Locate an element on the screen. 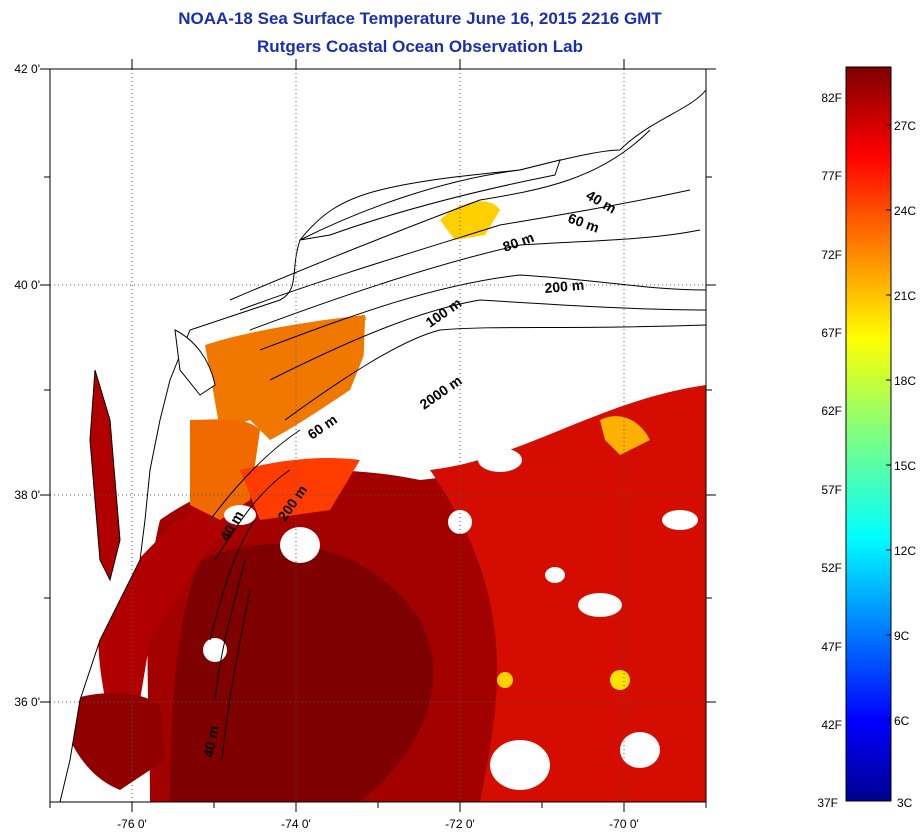 The width and height of the screenshot is (920, 832). colorbar-f-label: 47F is located at coordinates (831, 647).